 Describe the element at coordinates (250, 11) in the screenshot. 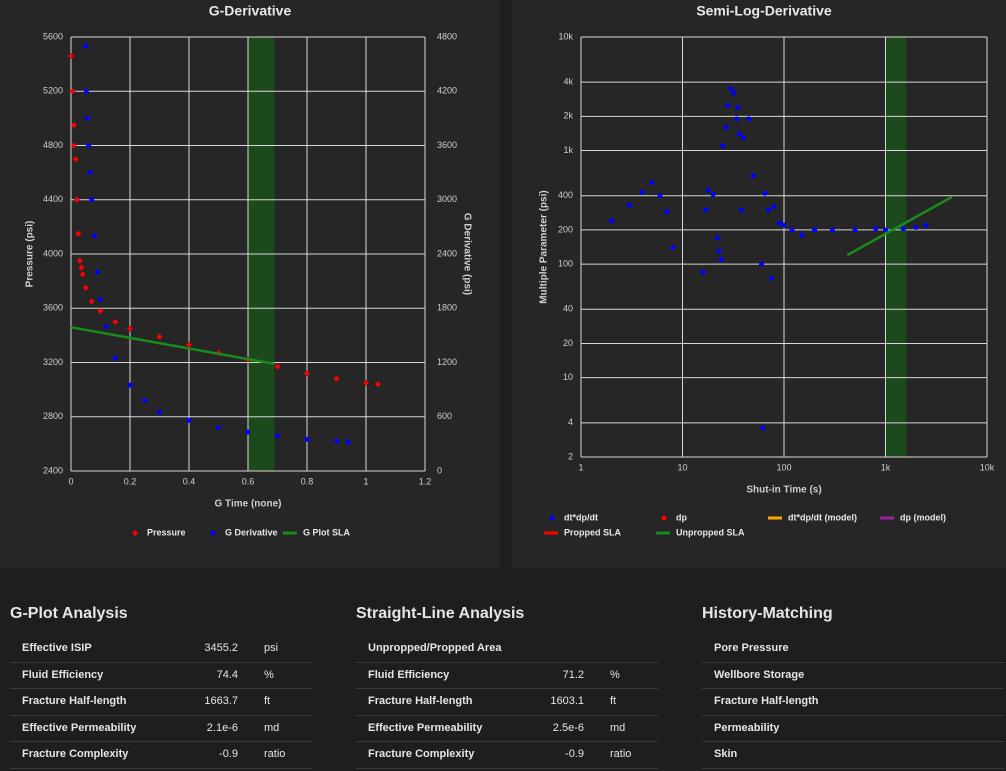

I see `chart-title: G-Derivative` at that location.